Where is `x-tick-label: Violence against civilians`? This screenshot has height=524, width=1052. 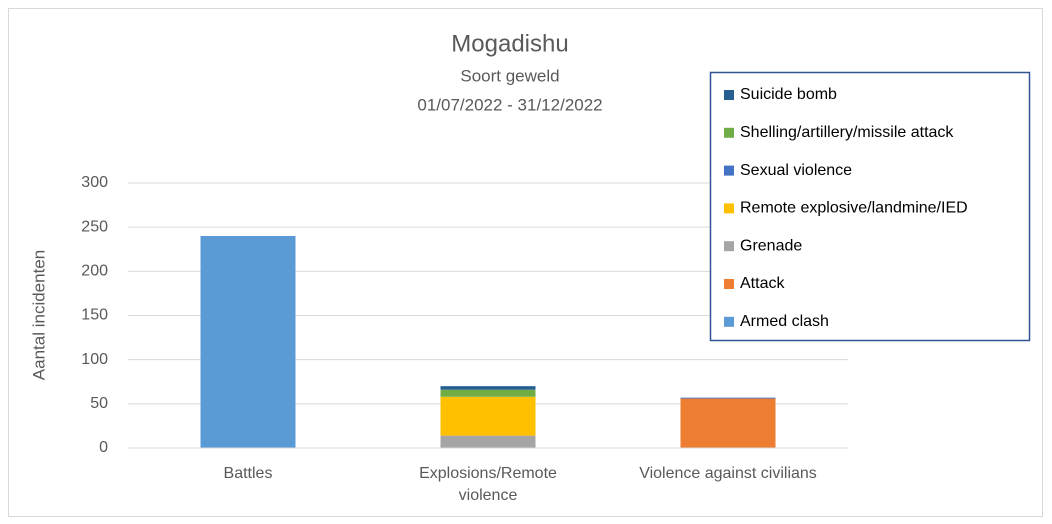
x-tick-label: Violence against civilians is located at coordinates (728, 473).